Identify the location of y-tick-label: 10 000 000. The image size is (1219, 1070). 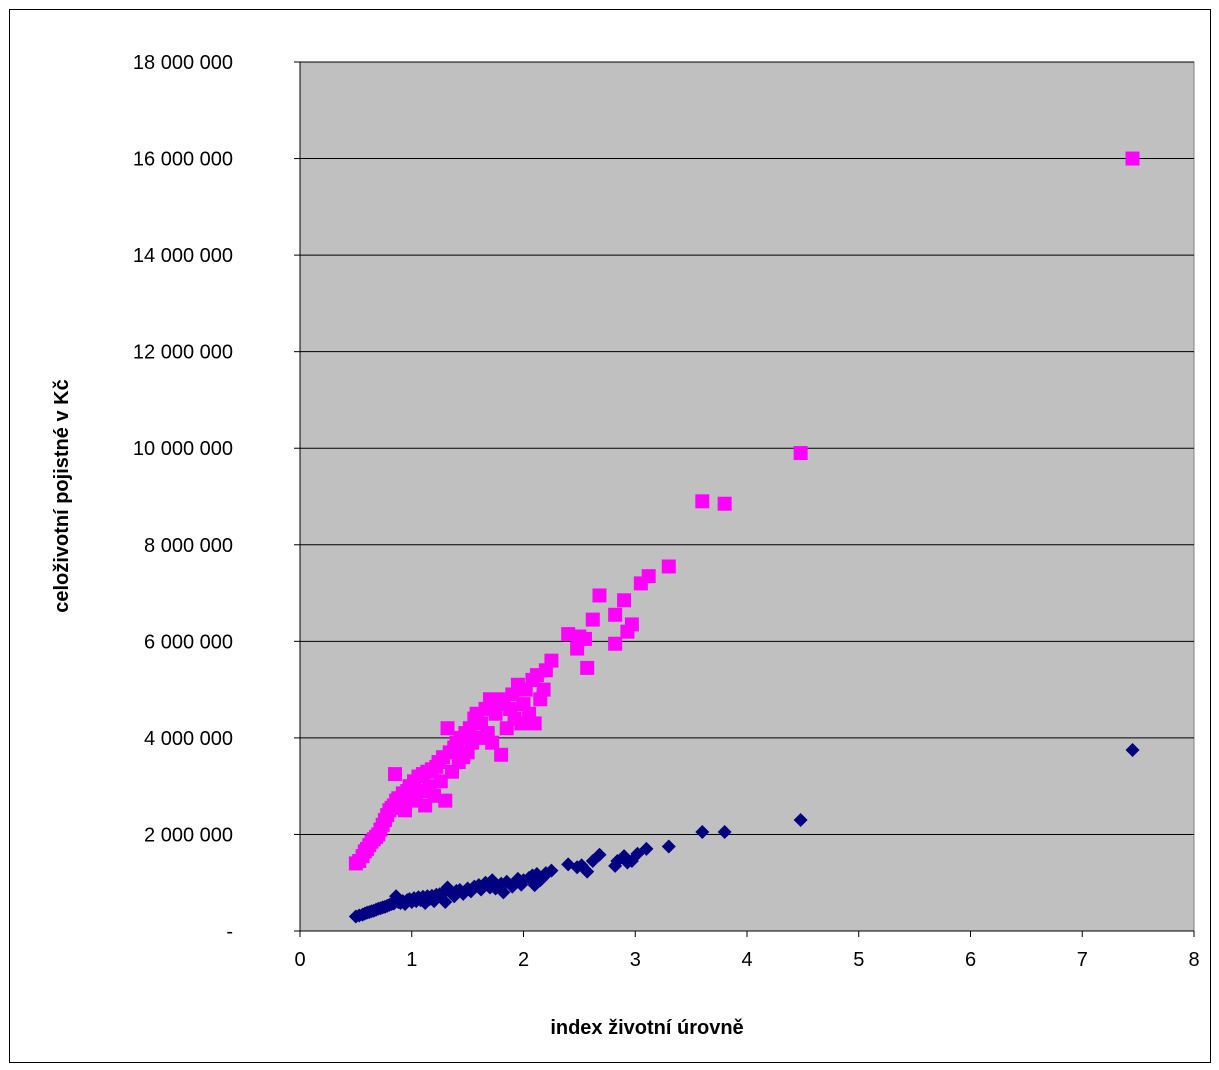
(183, 449).